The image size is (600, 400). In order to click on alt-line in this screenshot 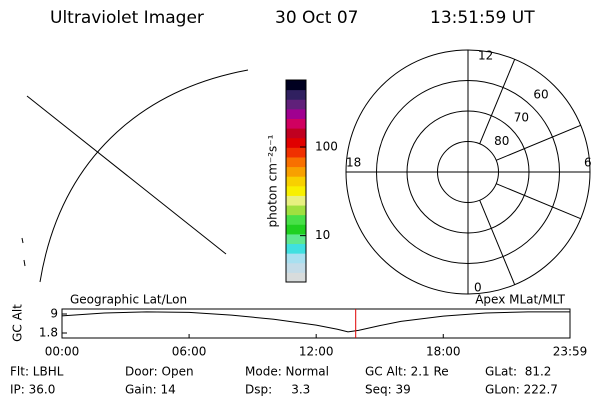, I will do `click(315, 322)`.